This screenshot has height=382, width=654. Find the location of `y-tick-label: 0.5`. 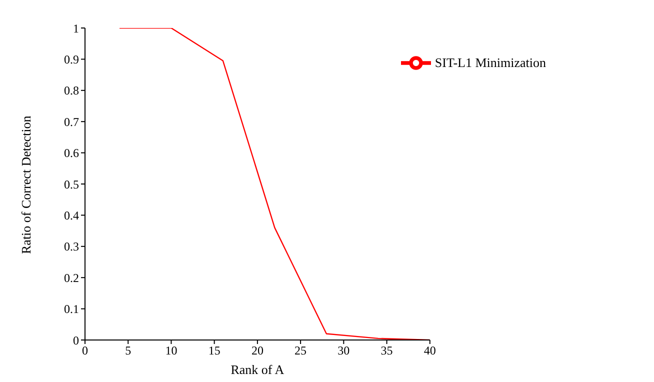

y-tick-label: 0.5 is located at coordinates (71, 184).